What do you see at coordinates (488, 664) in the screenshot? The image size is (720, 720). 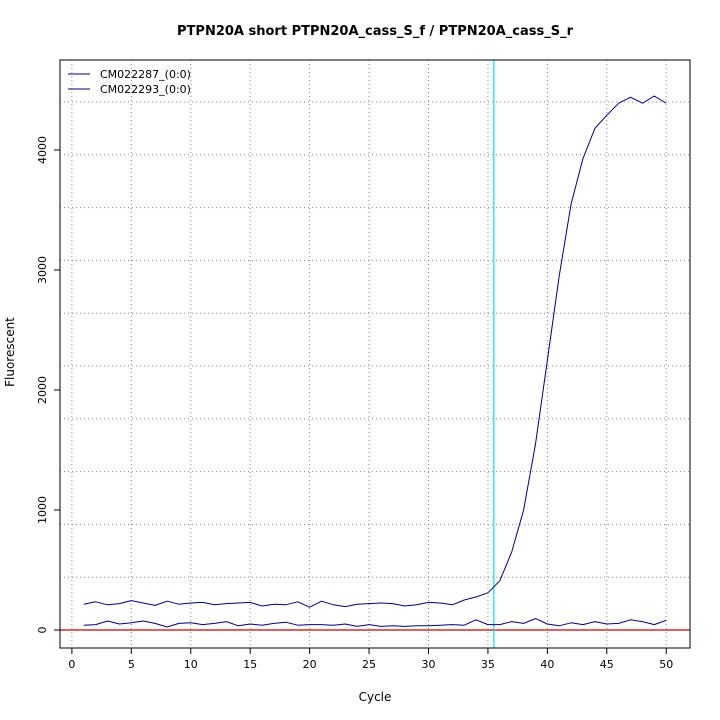 I see `x-tick-label: 35` at bounding box center [488, 664].